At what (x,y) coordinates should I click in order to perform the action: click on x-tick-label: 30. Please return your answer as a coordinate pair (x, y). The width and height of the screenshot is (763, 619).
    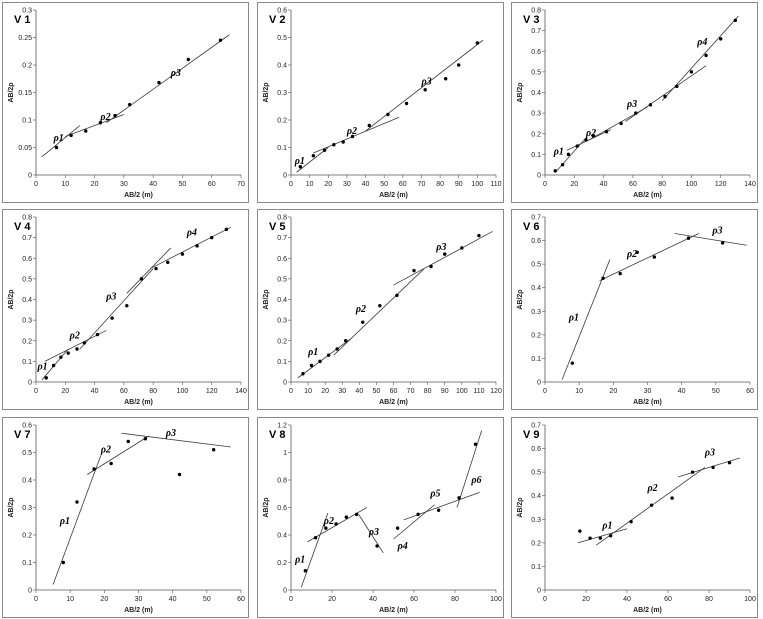
    Looking at the image, I should click on (342, 391).